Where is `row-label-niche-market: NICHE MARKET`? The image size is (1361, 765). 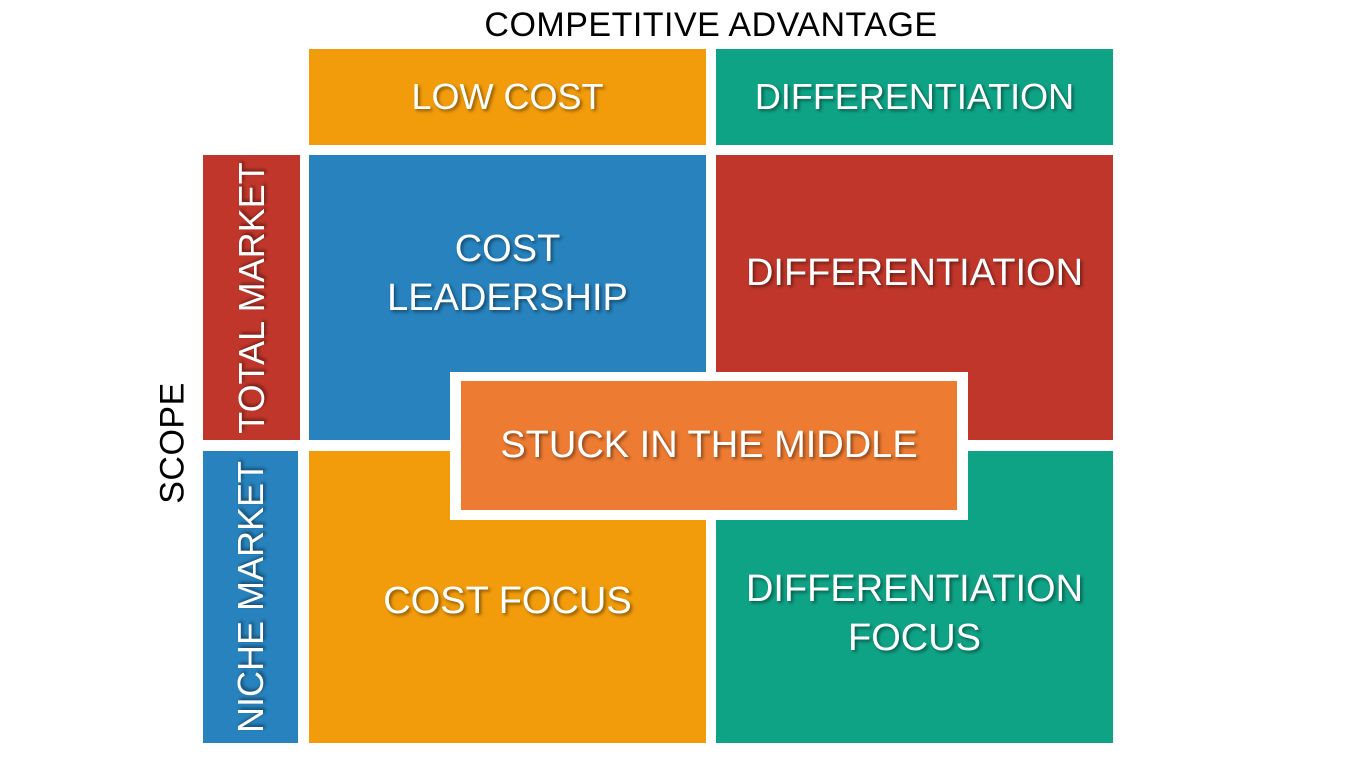 row-label-niche-market: NICHE MARKET is located at coordinates (250, 597).